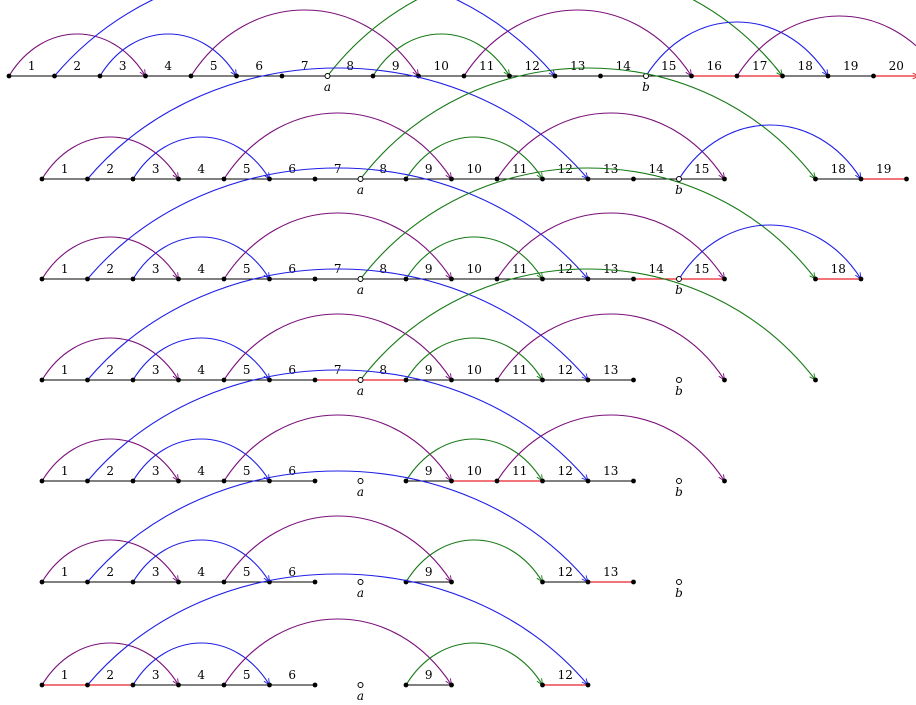  I want to click on diagram-row: 1 2 3 4 5 6 9 12a, so click(315, 638).